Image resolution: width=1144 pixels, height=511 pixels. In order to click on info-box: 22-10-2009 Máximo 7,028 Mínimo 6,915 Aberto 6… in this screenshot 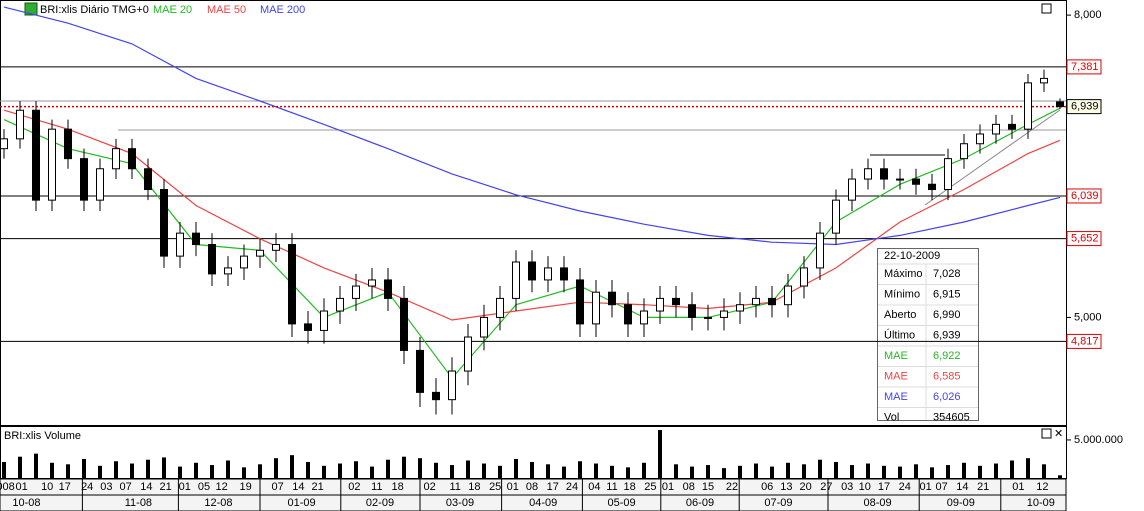, I will do `click(928, 335)`.